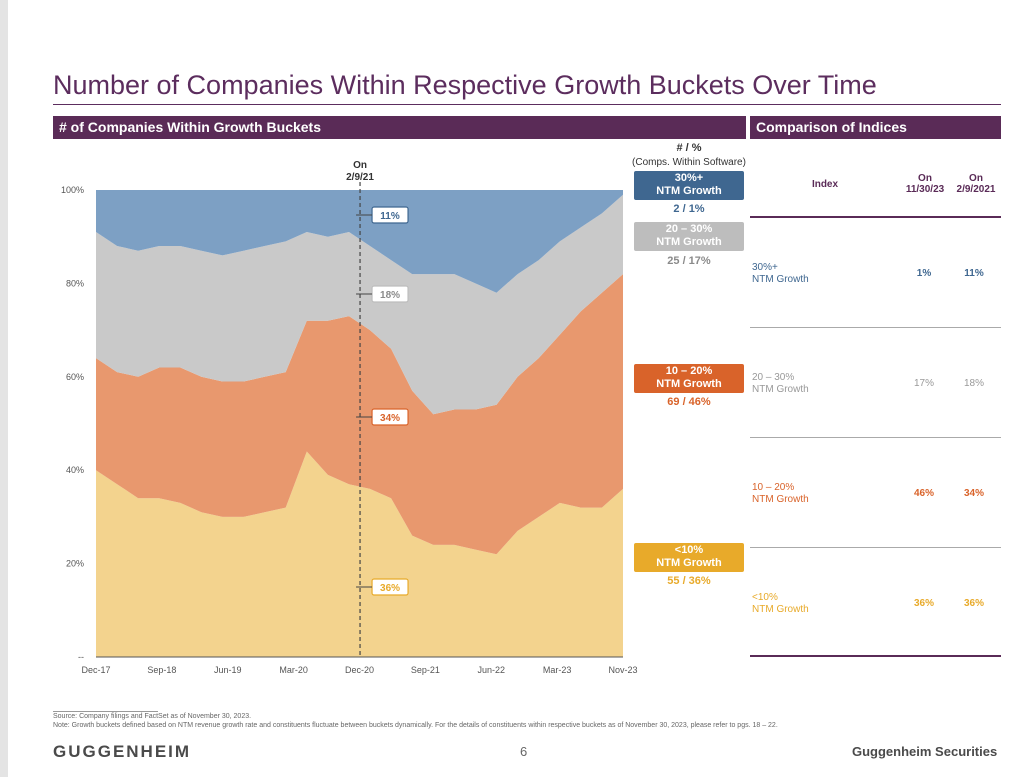 The image size is (1012, 777). Describe the element at coordinates (689, 209) in the screenshot. I see `legend-item-count: 2 / 1%` at that location.